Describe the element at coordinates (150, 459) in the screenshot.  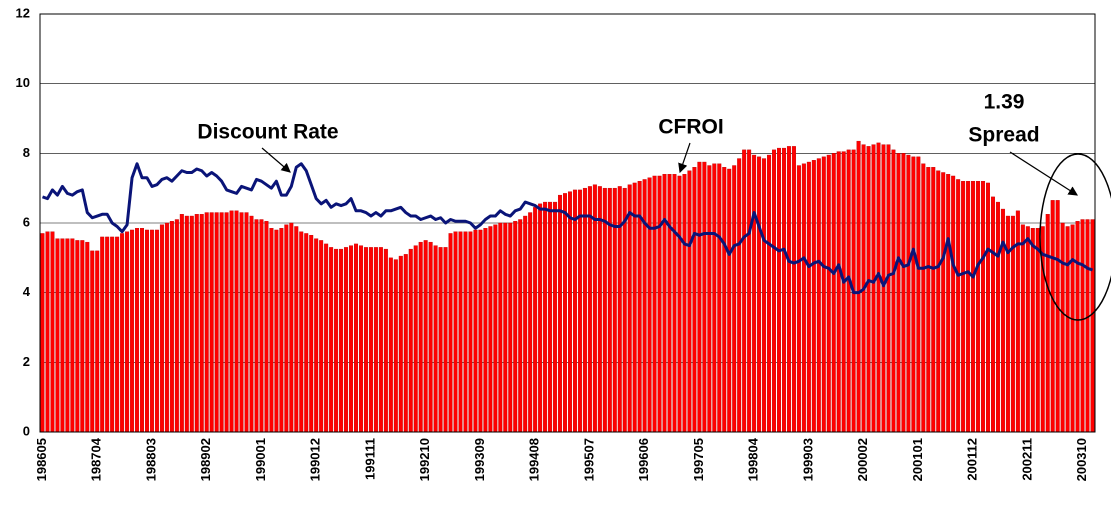
I see `x-tick-label: 198803` at that location.